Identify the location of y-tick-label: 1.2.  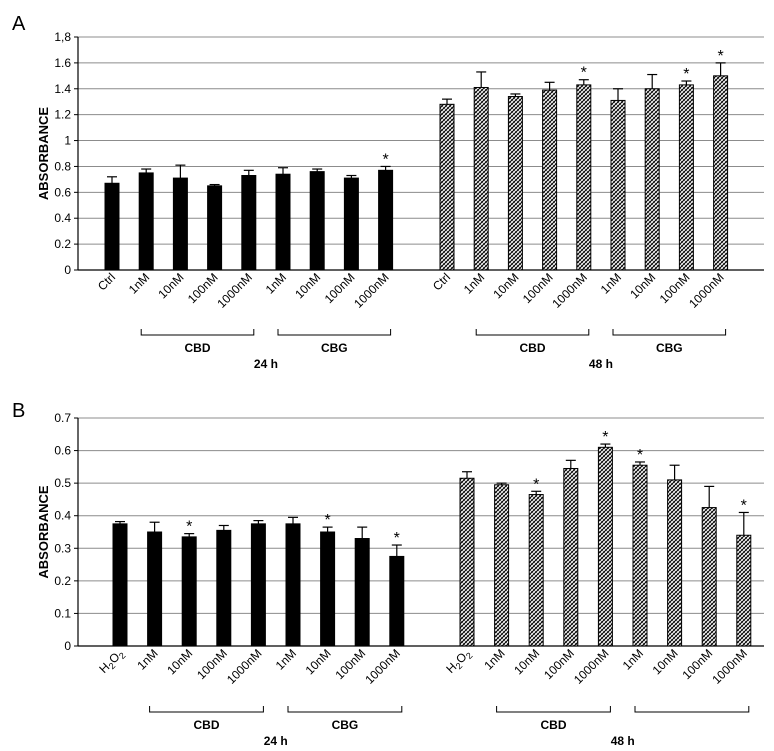
(62, 115).